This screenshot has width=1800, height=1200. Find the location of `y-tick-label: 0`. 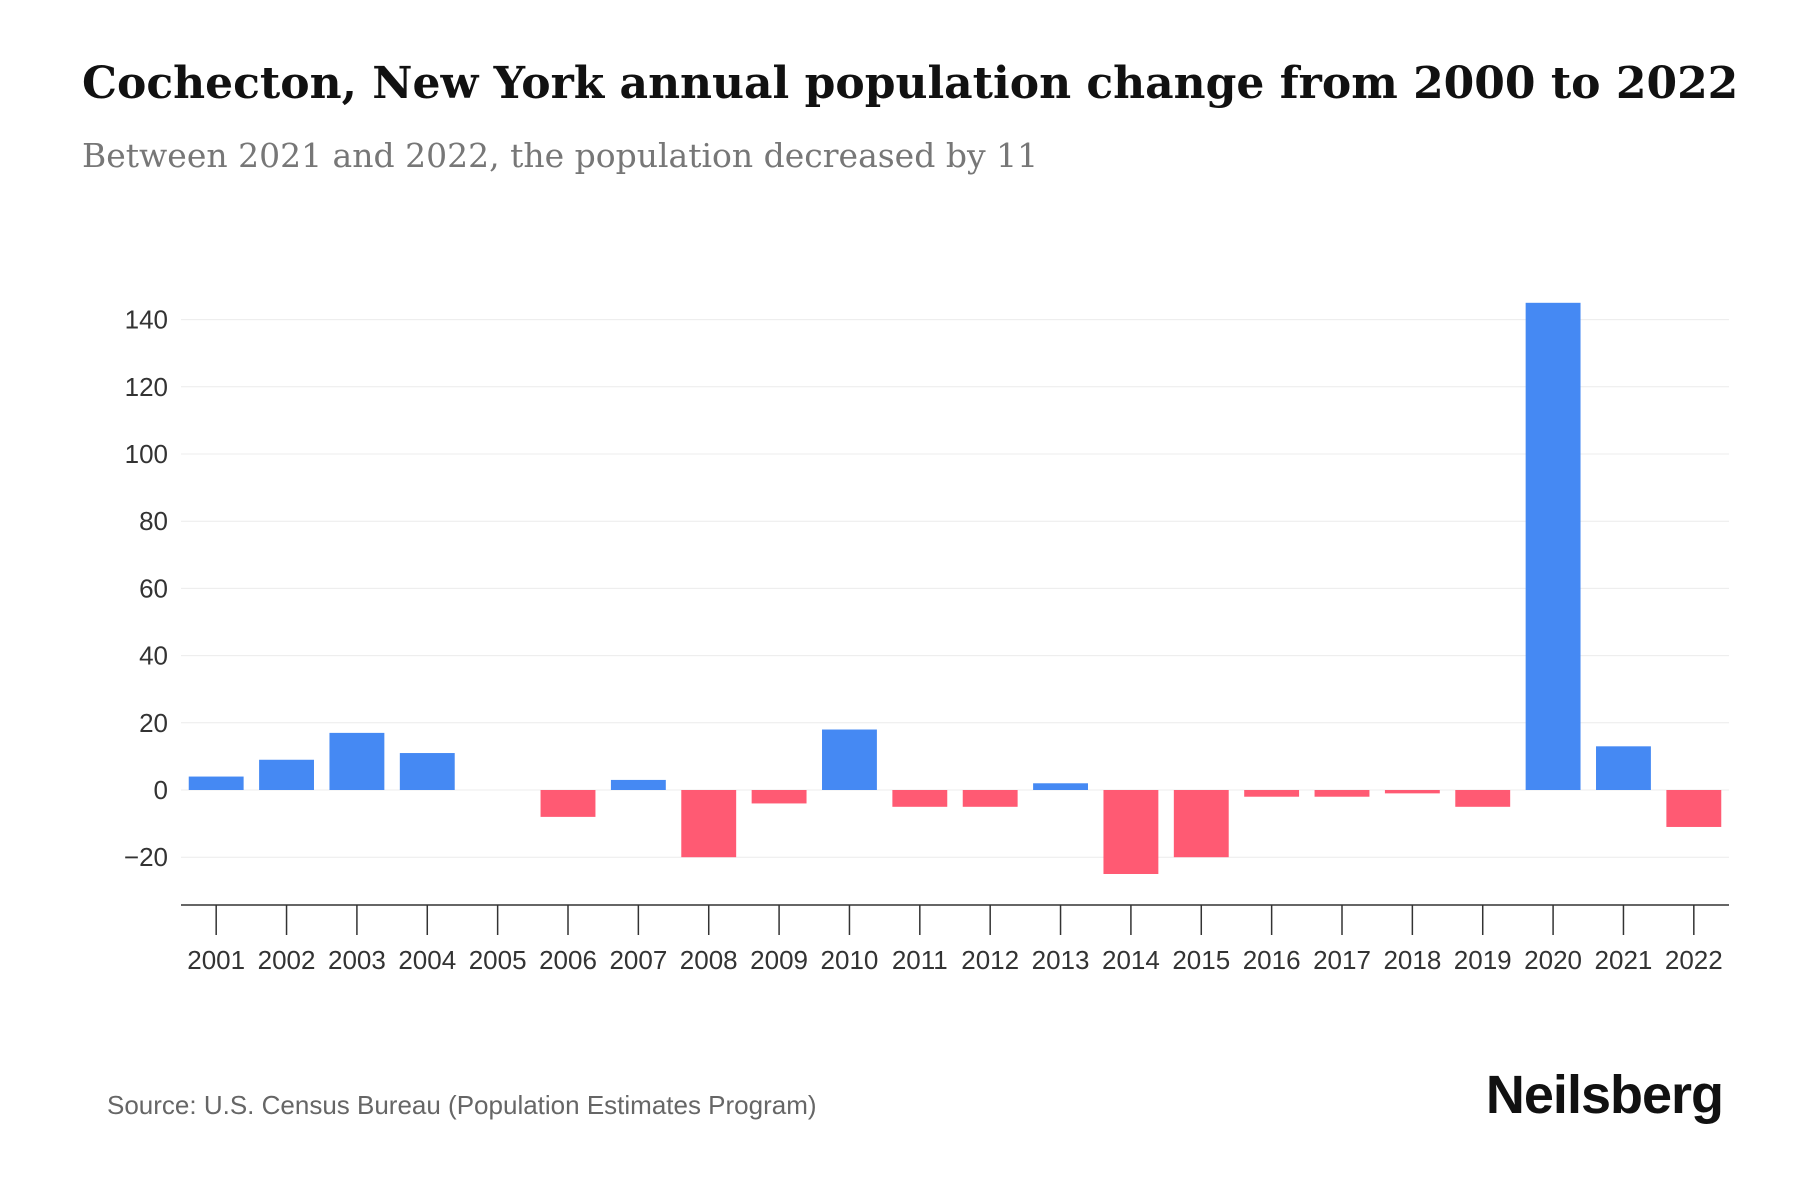

y-tick-label: 0 is located at coordinates (161, 790).